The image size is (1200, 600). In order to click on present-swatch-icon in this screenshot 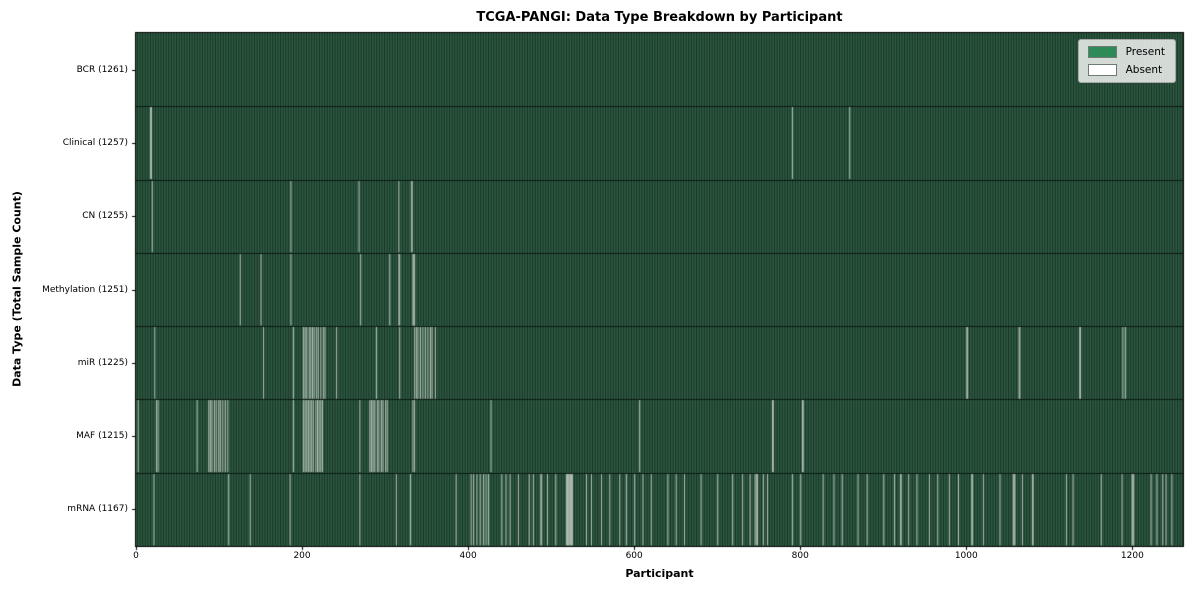, I will do `click(1102, 52)`.